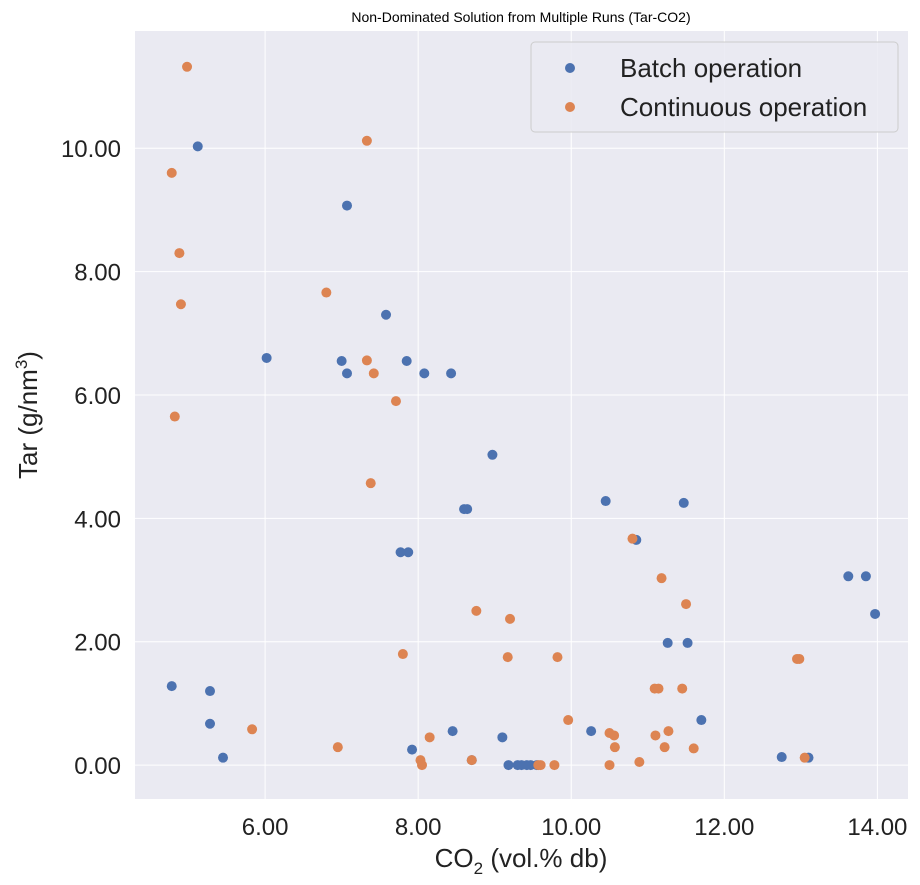 The width and height of the screenshot is (920, 885). I want to click on x-tick-label: 10.00, so click(571, 827).